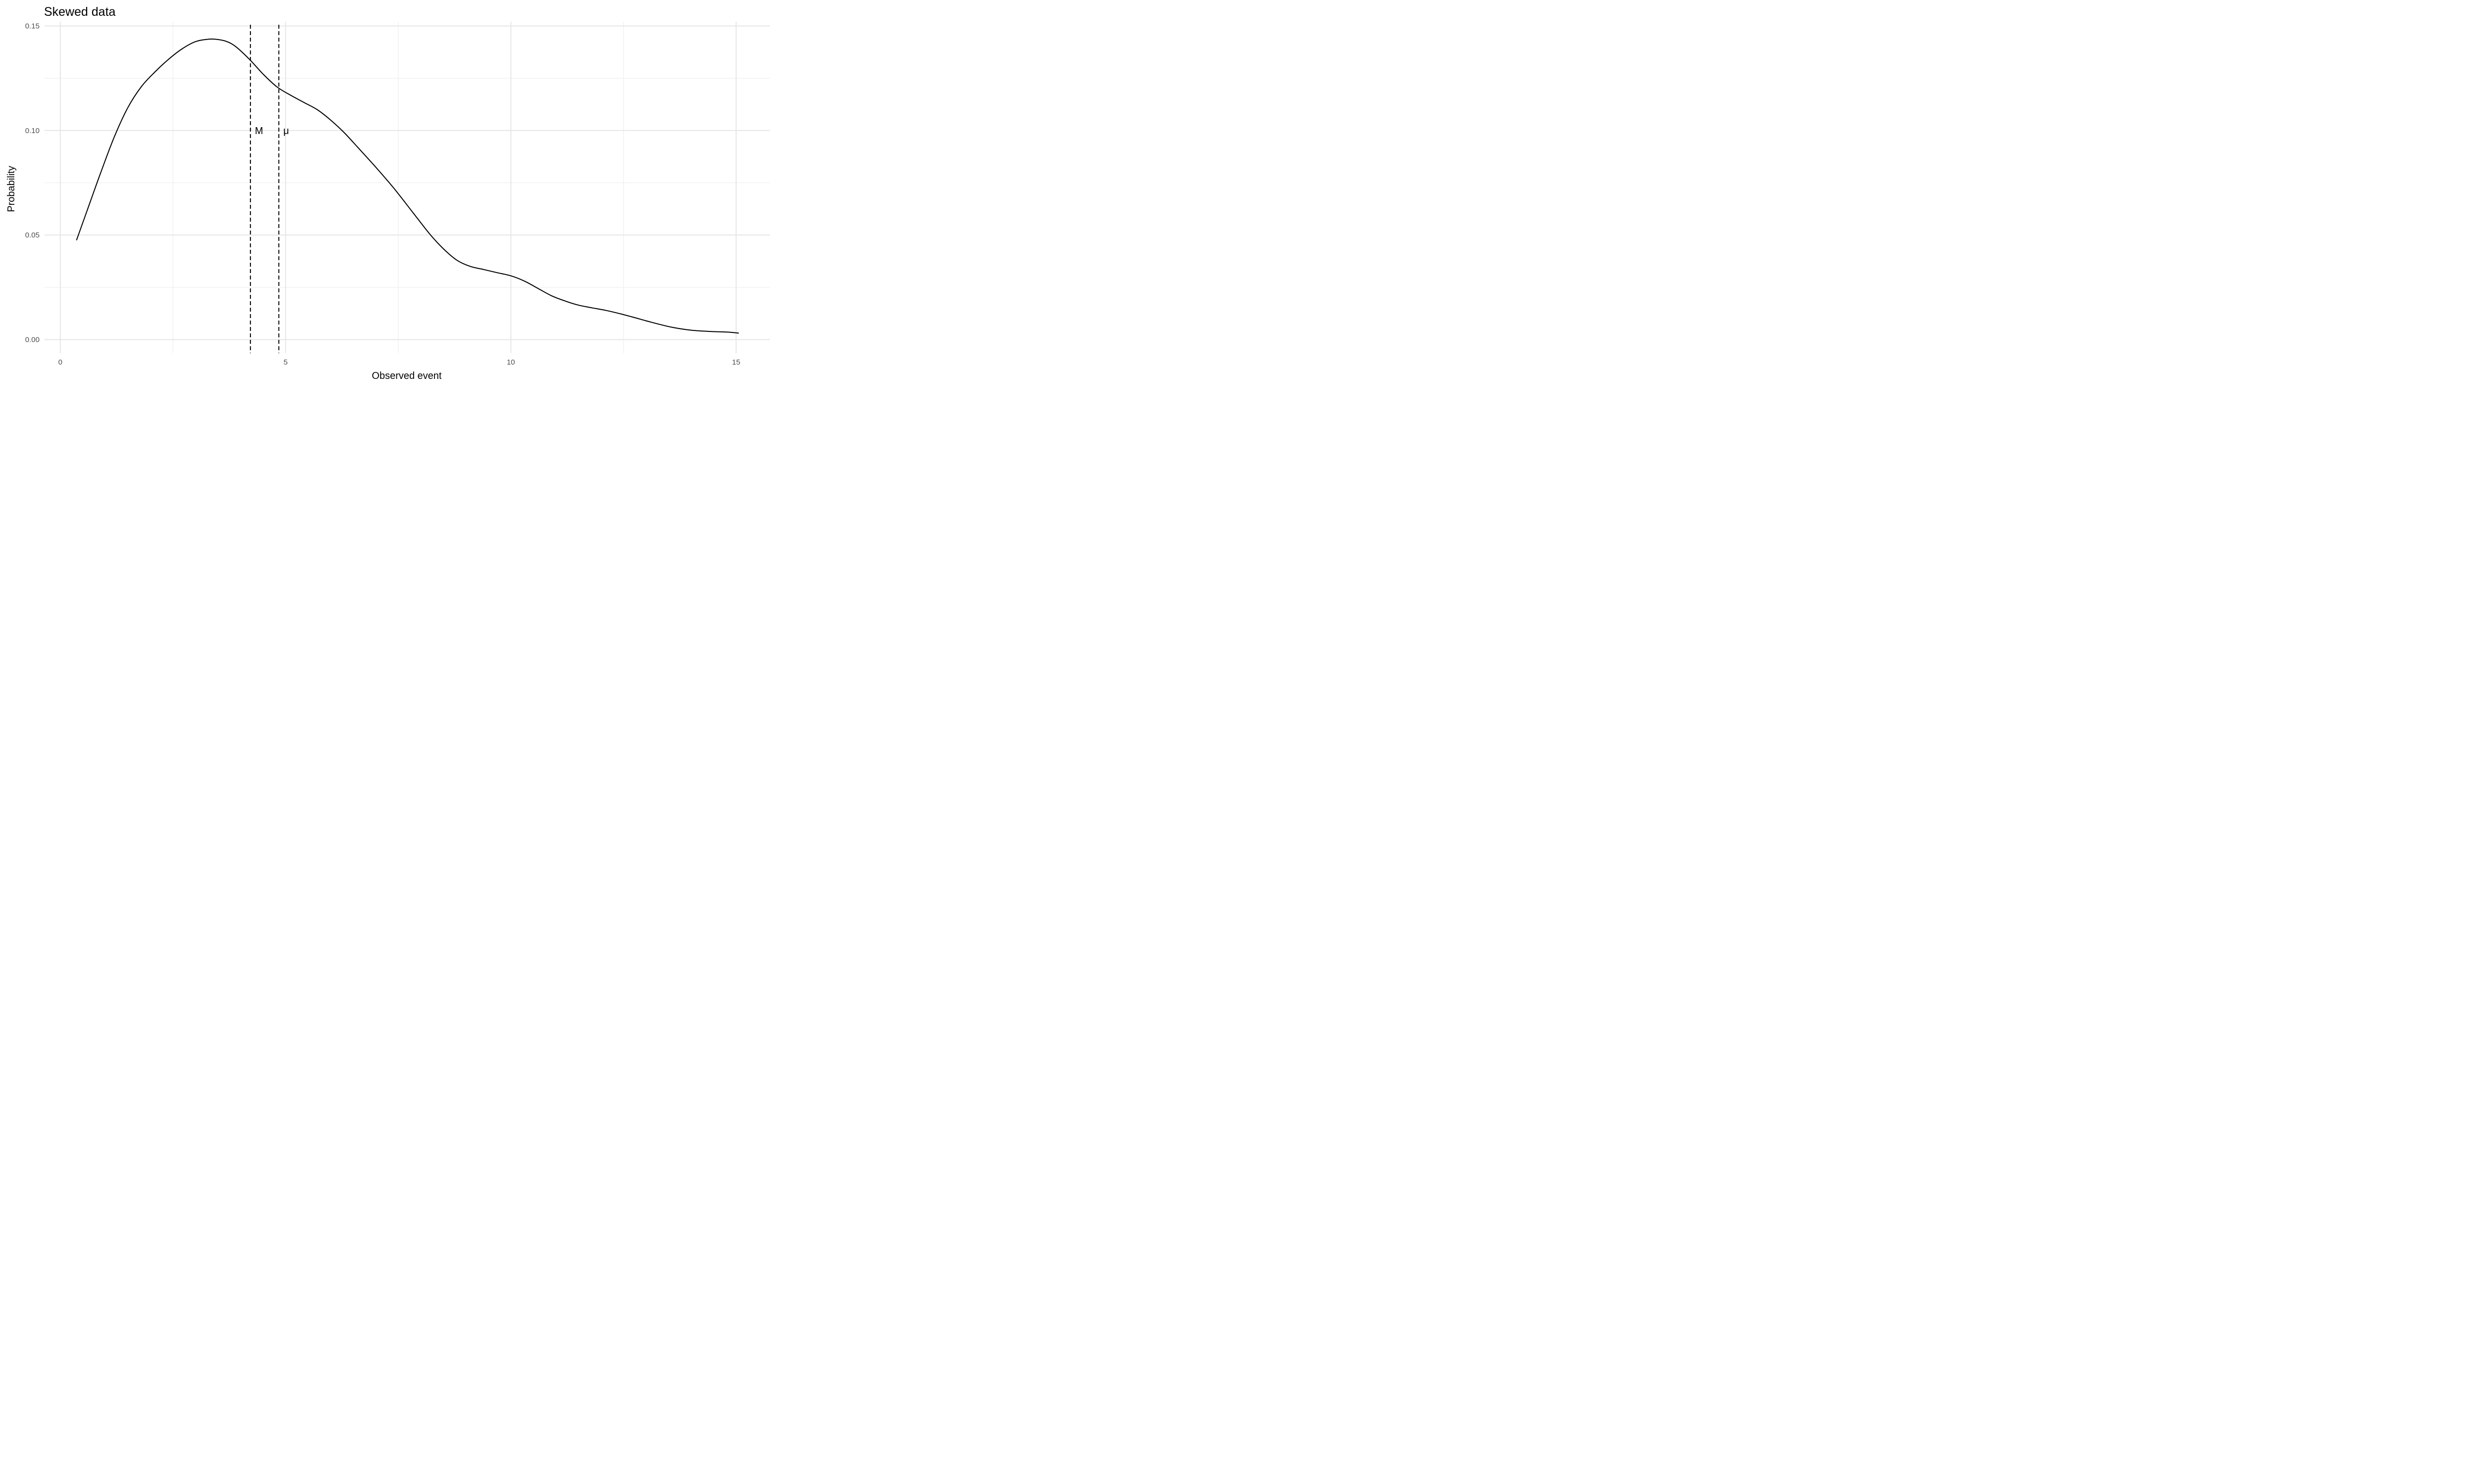  Describe the element at coordinates (285, 362) in the screenshot. I see `x-tick-label: 5` at that location.